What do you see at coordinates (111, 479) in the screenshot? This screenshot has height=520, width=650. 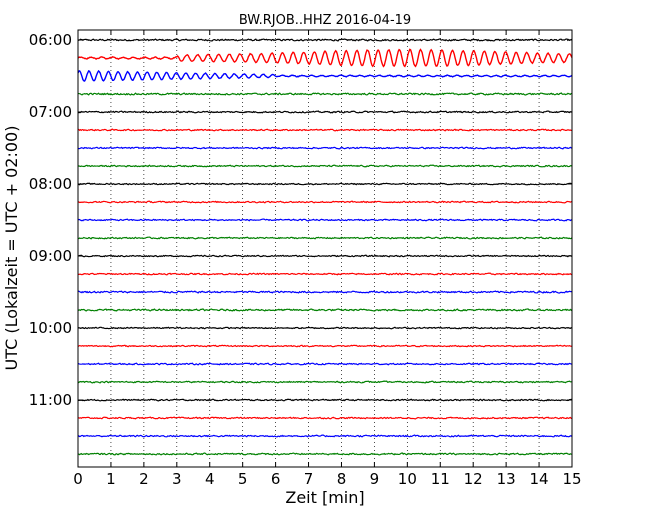 I see `x-tick-label: 1` at bounding box center [111, 479].